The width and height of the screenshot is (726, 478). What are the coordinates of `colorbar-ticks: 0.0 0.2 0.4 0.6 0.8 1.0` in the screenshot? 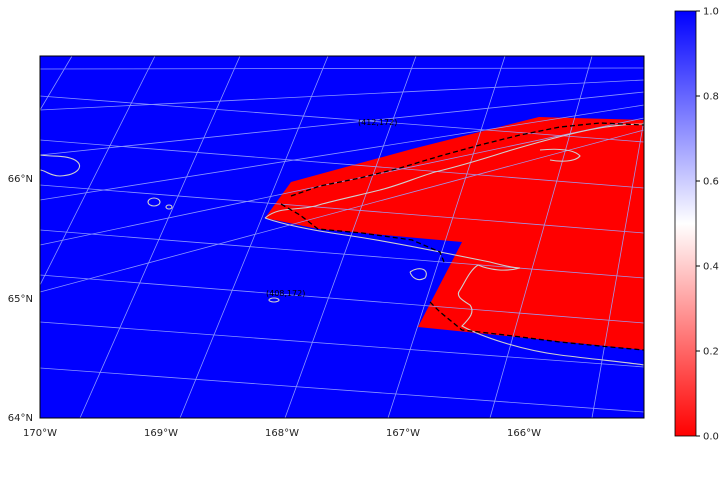 It's located at (707, 225).